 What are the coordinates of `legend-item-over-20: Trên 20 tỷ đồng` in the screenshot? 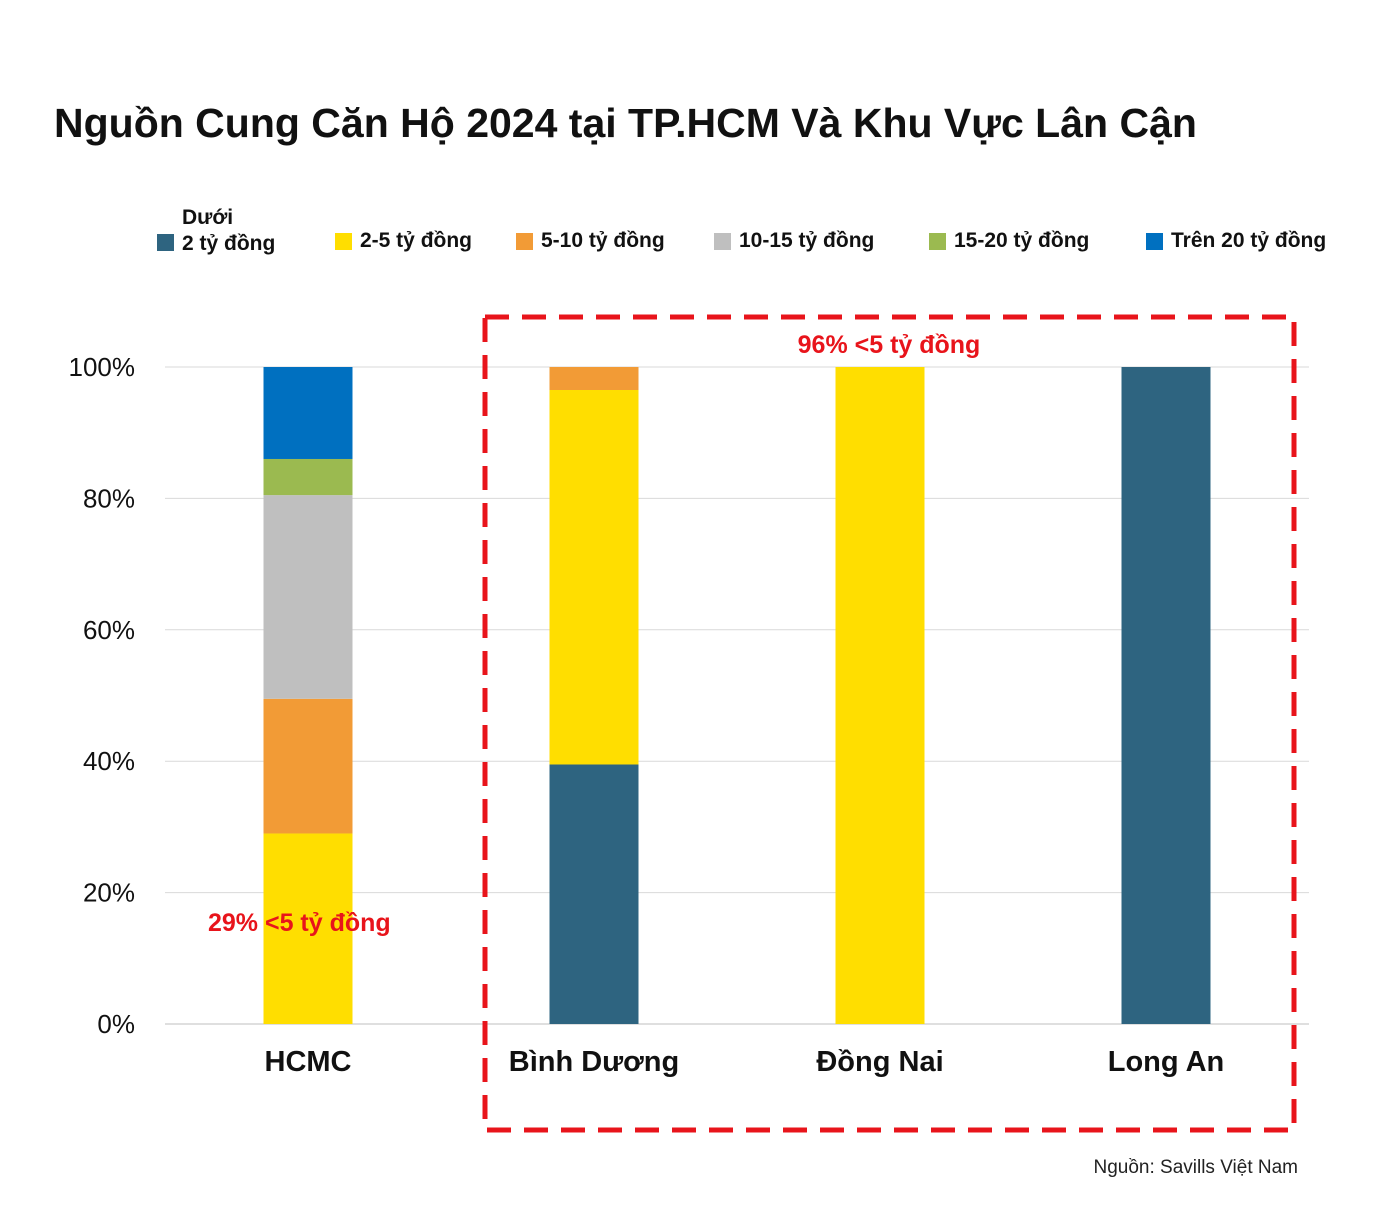 It's located at (1236, 241).